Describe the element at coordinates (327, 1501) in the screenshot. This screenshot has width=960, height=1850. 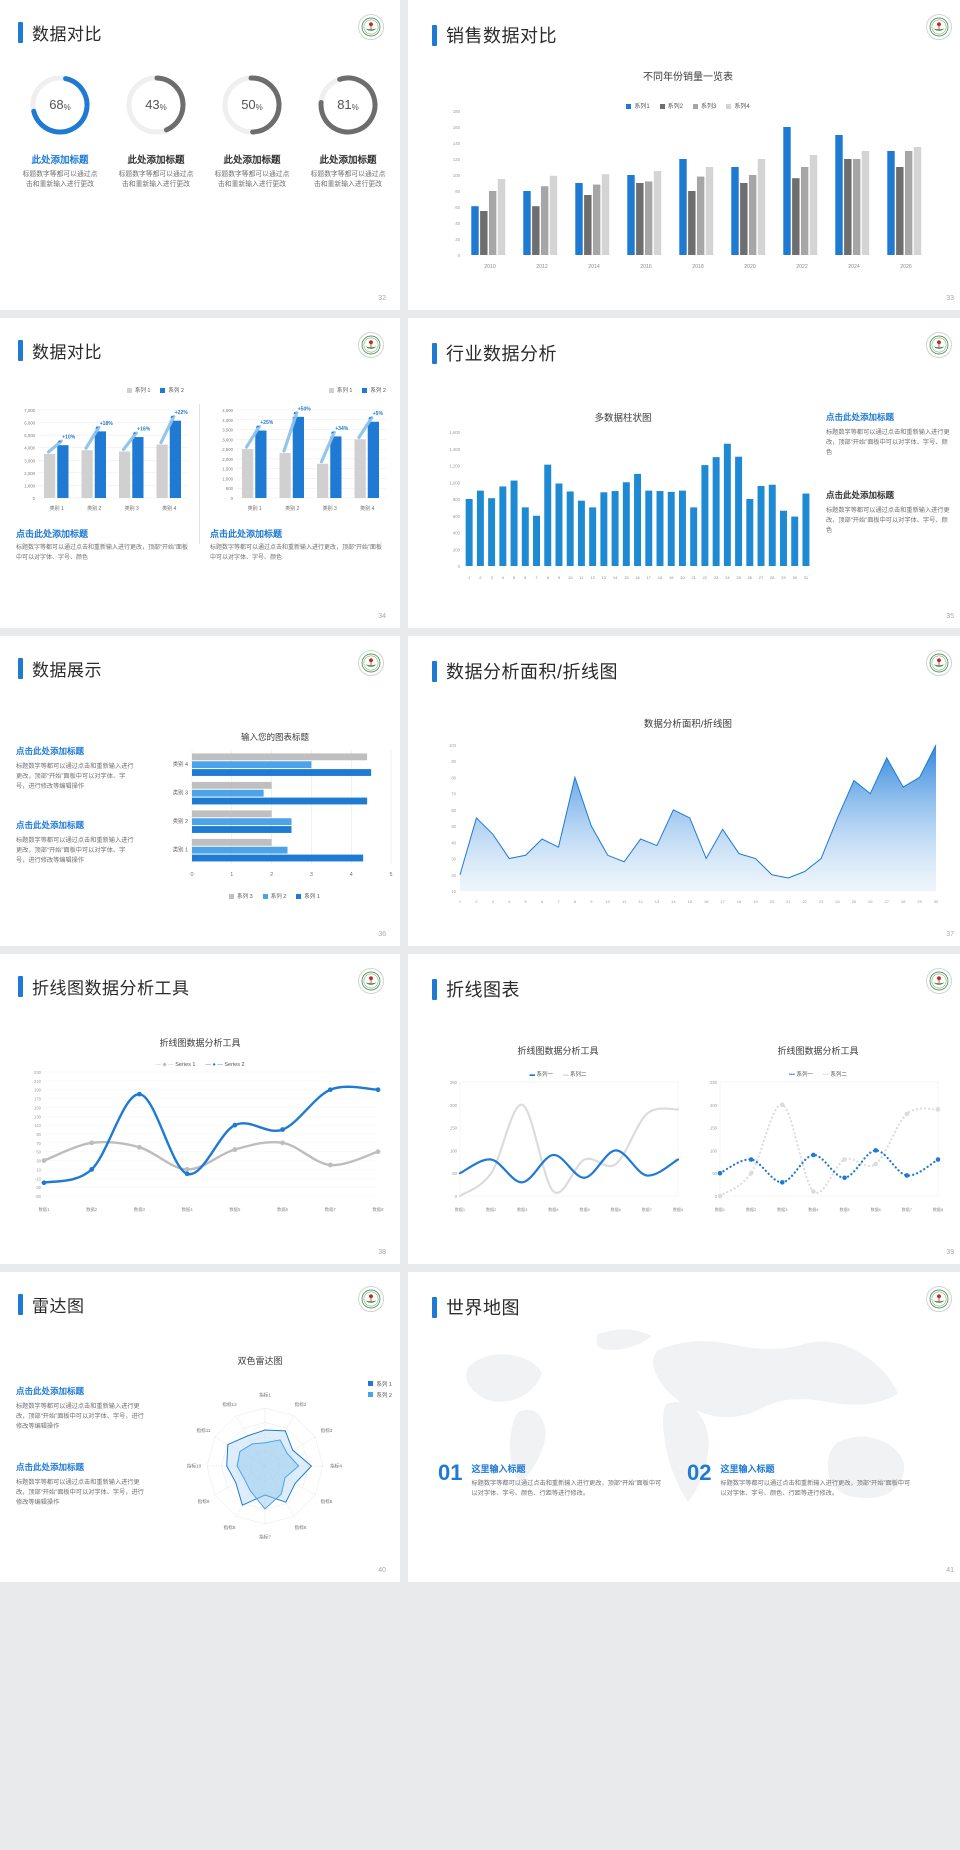
I see `svg-text: 指标5` at that location.